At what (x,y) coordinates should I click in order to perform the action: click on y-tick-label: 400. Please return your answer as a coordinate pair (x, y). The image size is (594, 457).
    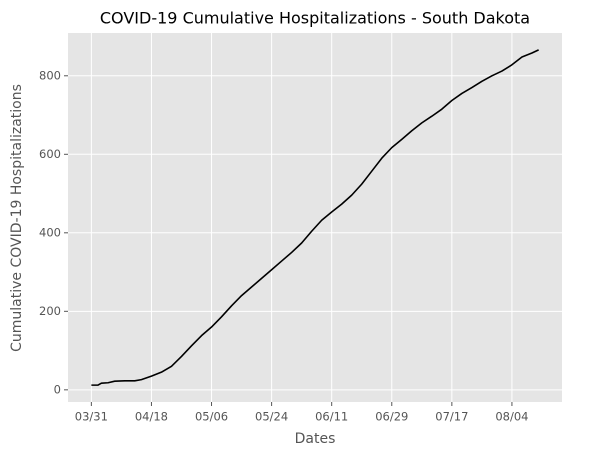
    Looking at the image, I should click on (50, 232).